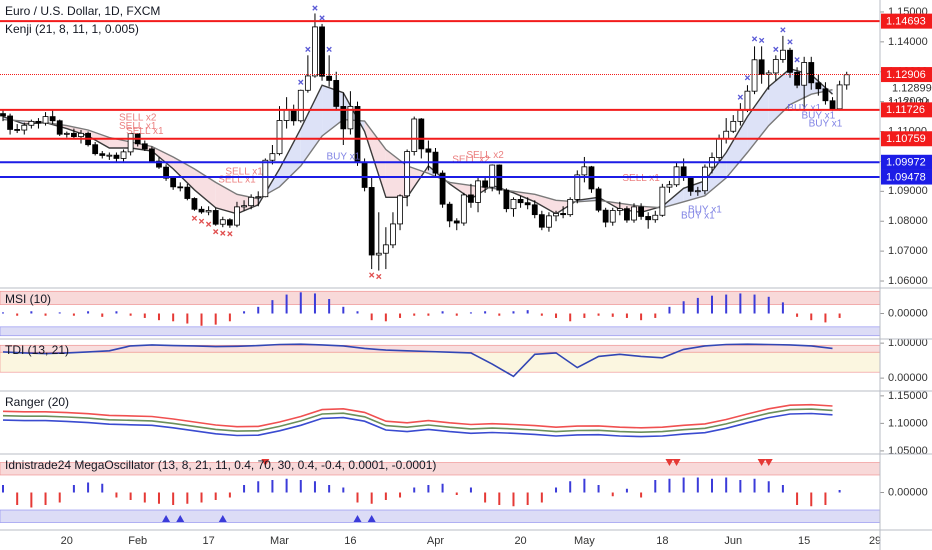 The height and width of the screenshot is (550, 932). What do you see at coordinates (908, 423) in the screenshot?
I see `y-tick-label: 1.10000` at bounding box center [908, 423].